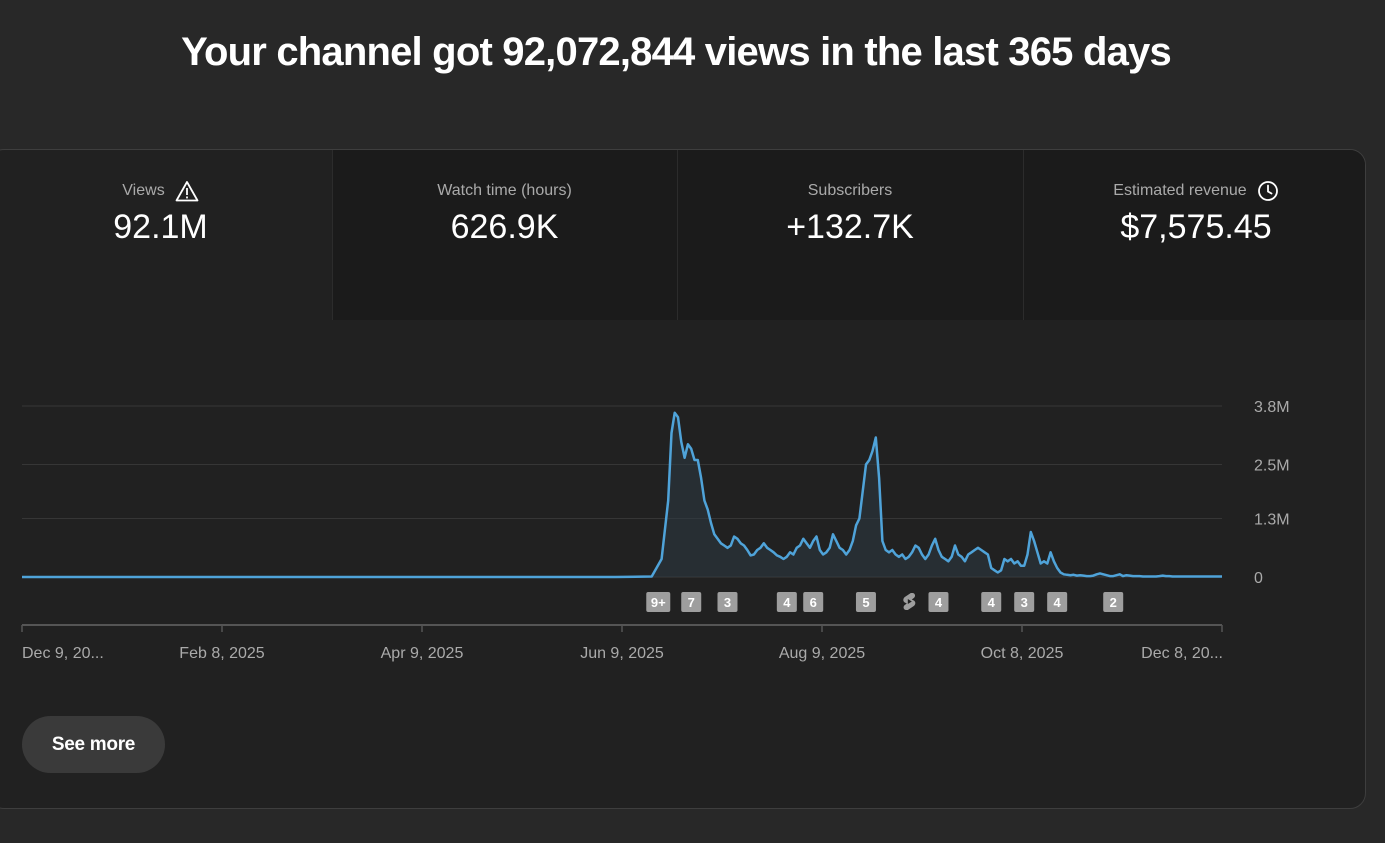 The height and width of the screenshot is (843, 1385). Describe the element at coordinates (160, 227) in the screenshot. I see `views-value: 92.1M` at that location.